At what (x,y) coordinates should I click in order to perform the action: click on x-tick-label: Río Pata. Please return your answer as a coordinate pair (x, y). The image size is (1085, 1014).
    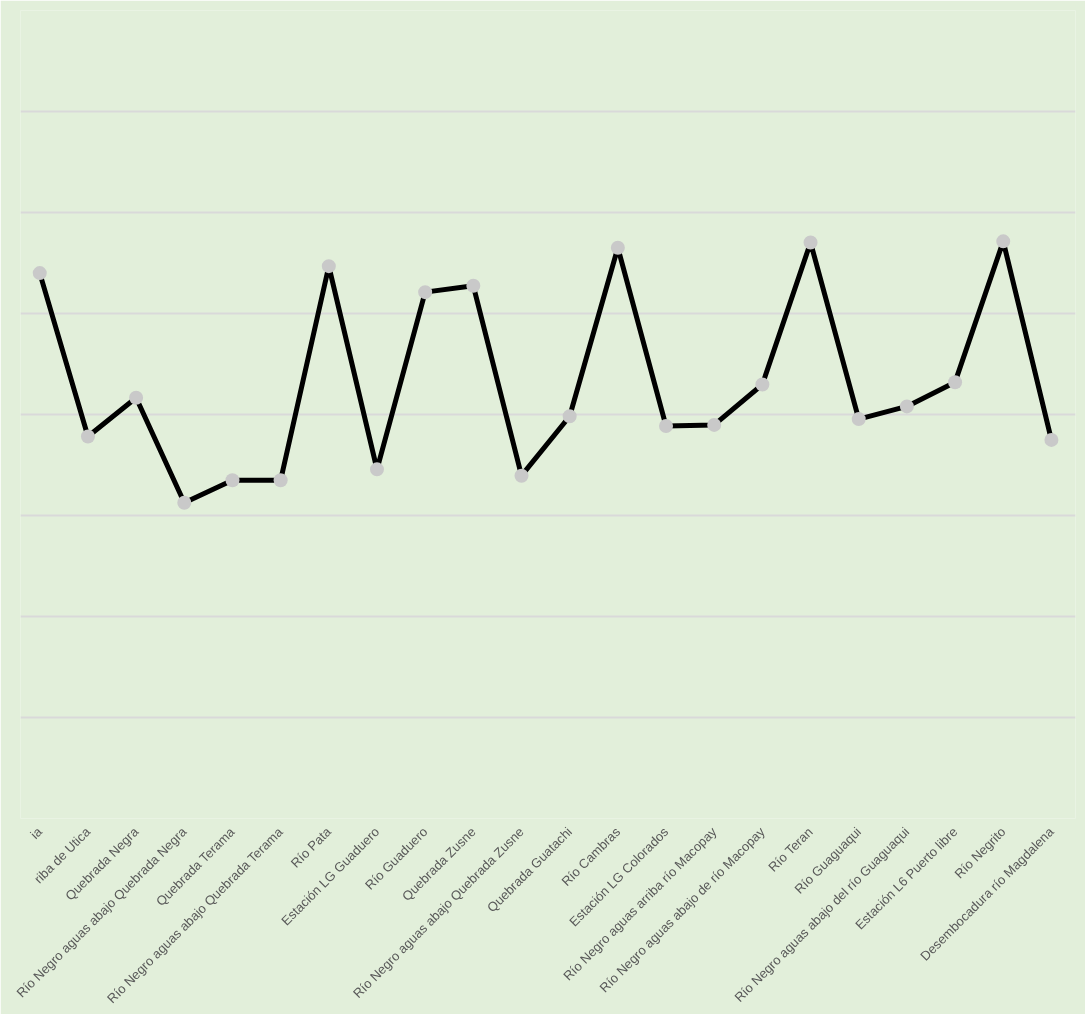
    Looking at the image, I should click on (311, 847).